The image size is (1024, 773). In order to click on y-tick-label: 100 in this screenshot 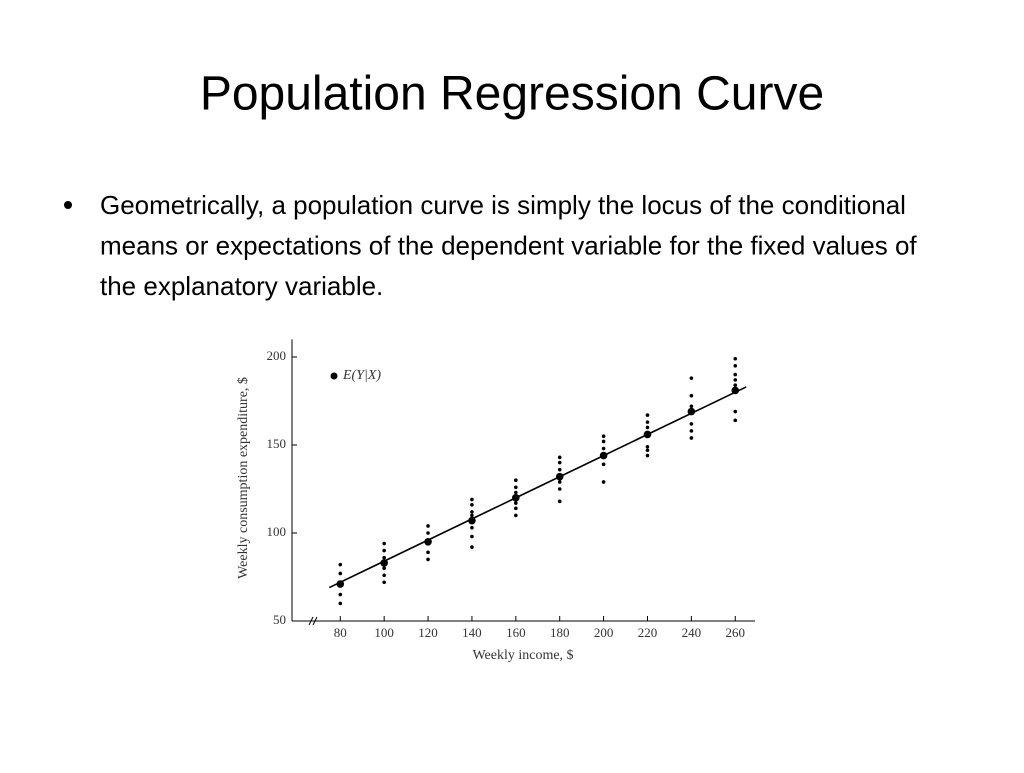, I will do `click(277, 531)`.